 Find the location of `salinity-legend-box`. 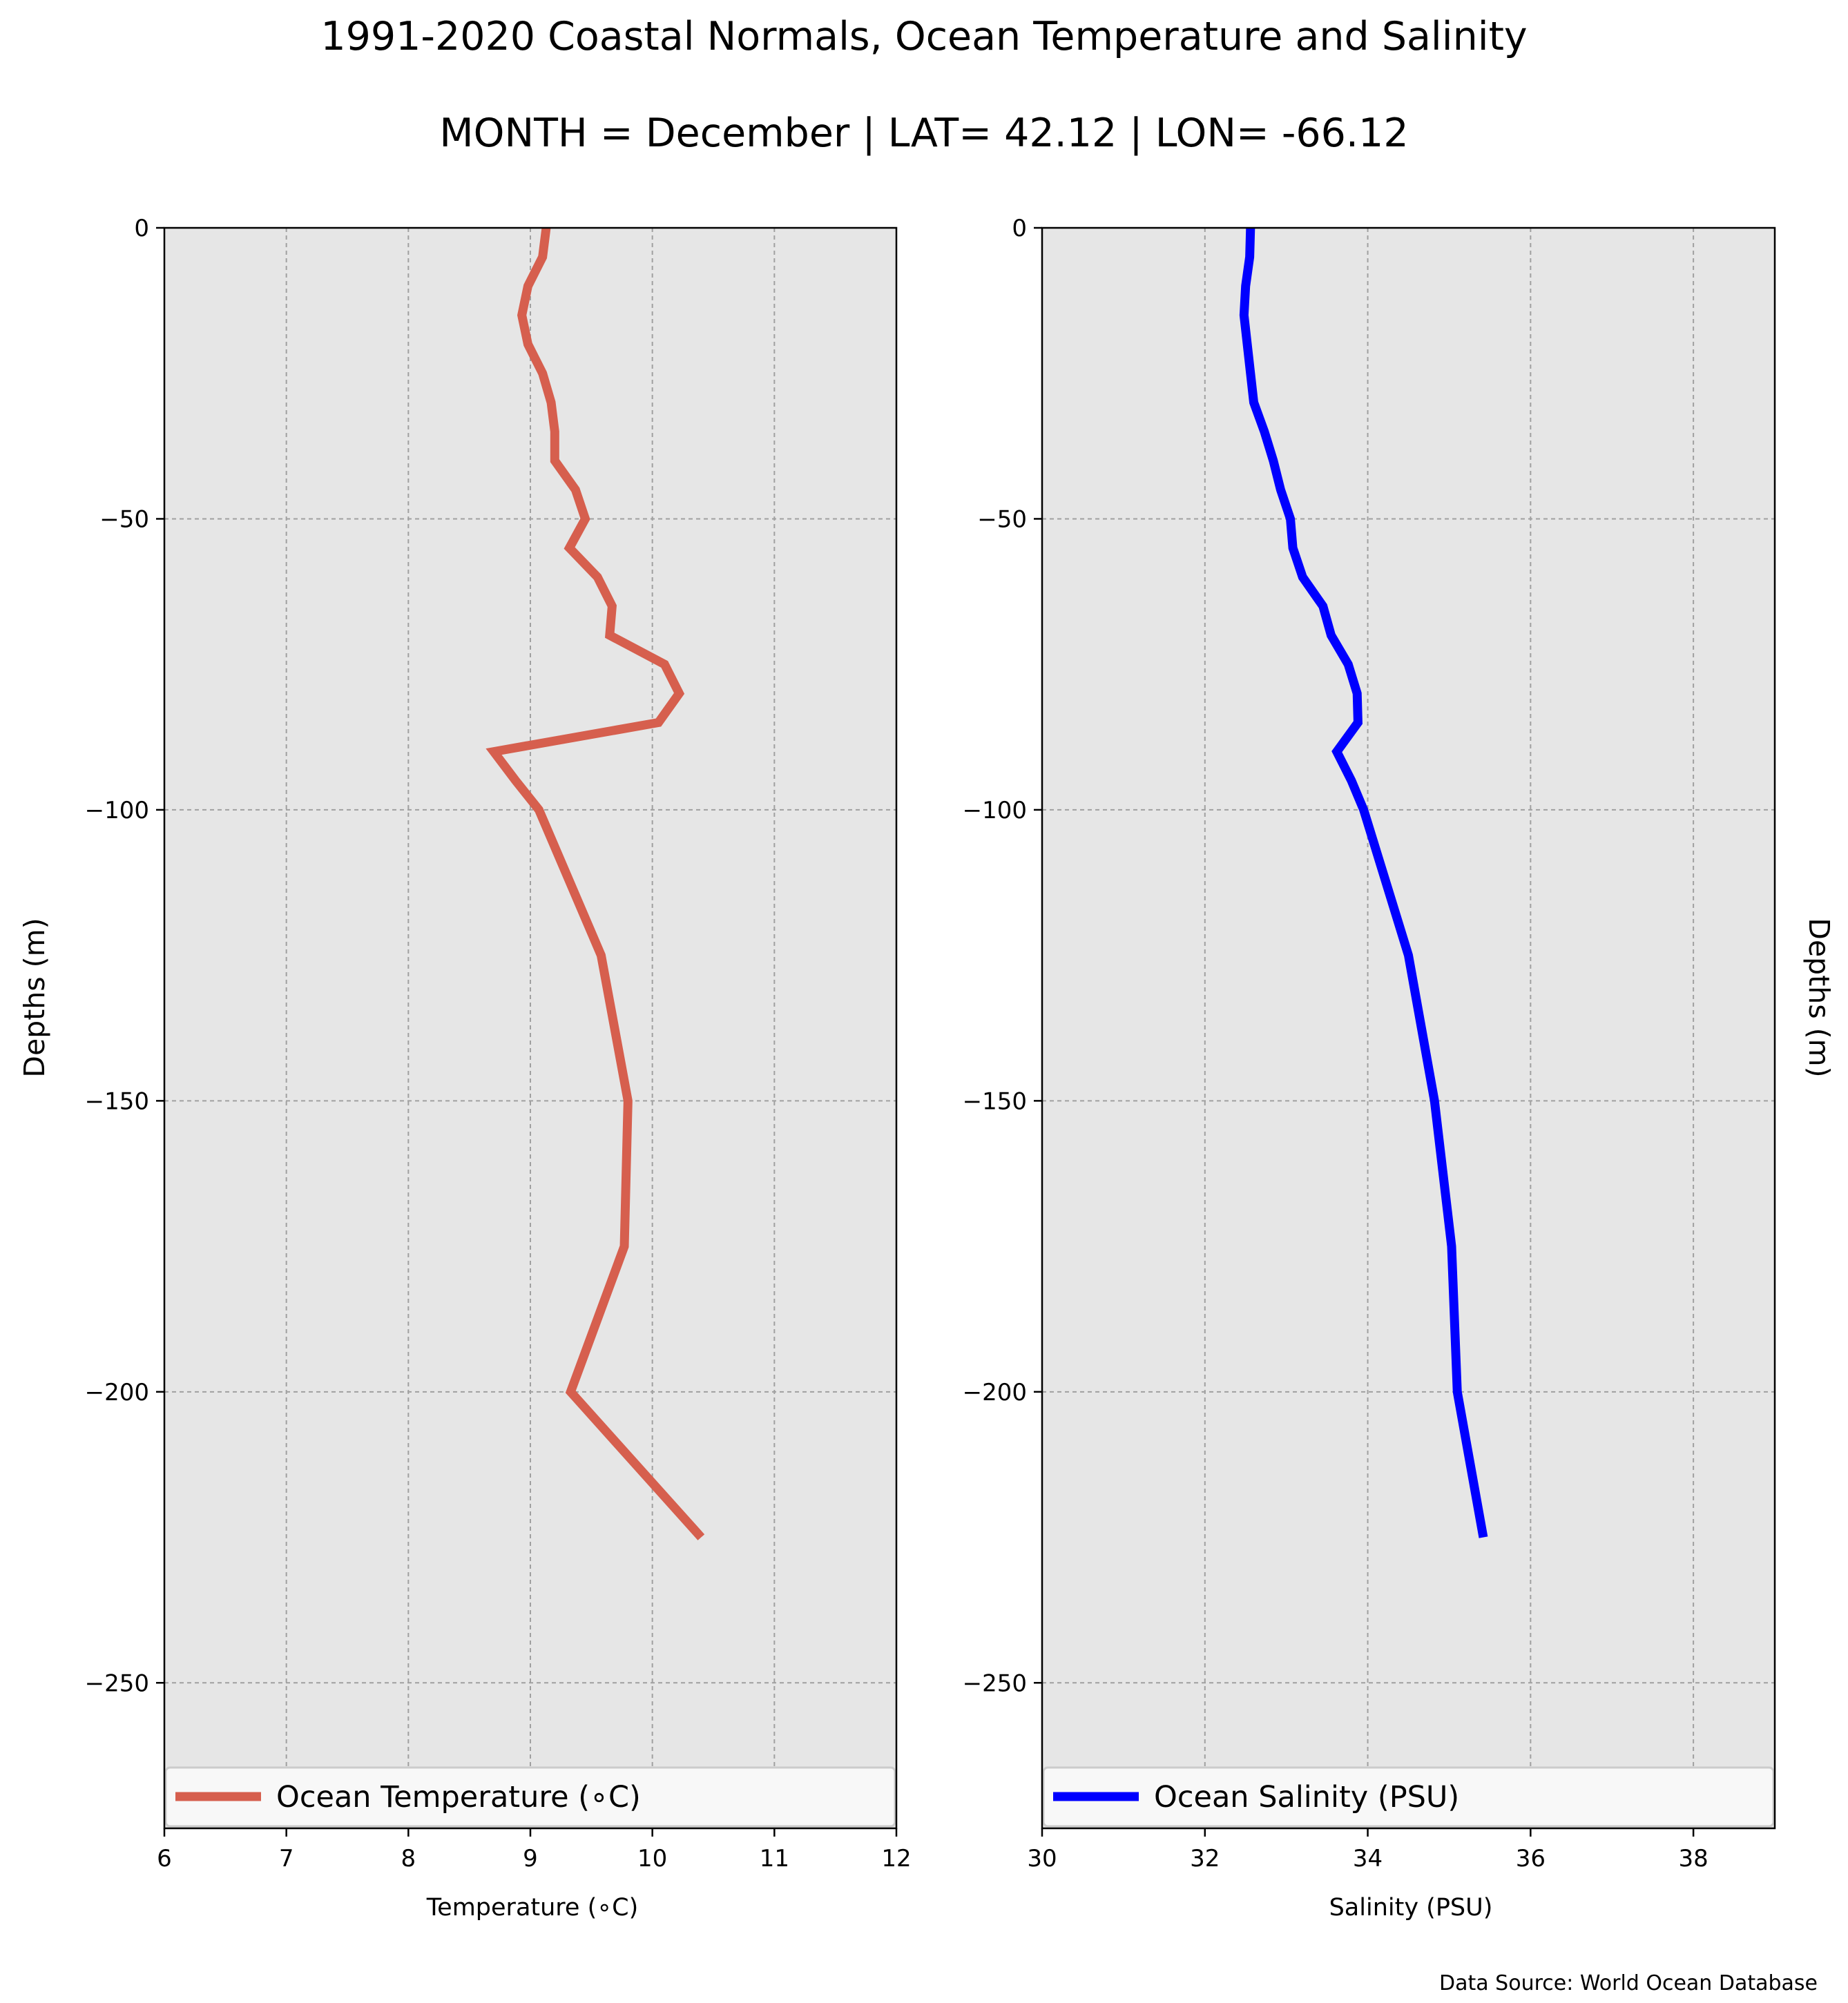

salinity-legend-box is located at coordinates (1408, 1797).